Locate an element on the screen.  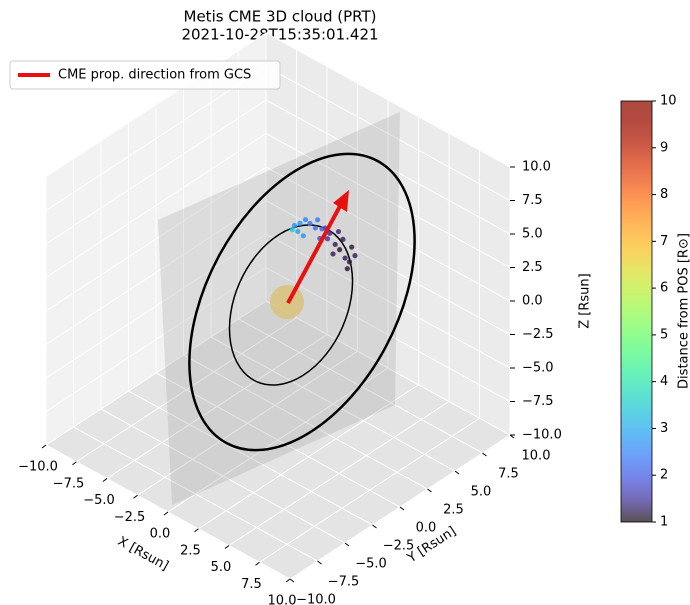
colorbar-body is located at coordinates (636, 311).